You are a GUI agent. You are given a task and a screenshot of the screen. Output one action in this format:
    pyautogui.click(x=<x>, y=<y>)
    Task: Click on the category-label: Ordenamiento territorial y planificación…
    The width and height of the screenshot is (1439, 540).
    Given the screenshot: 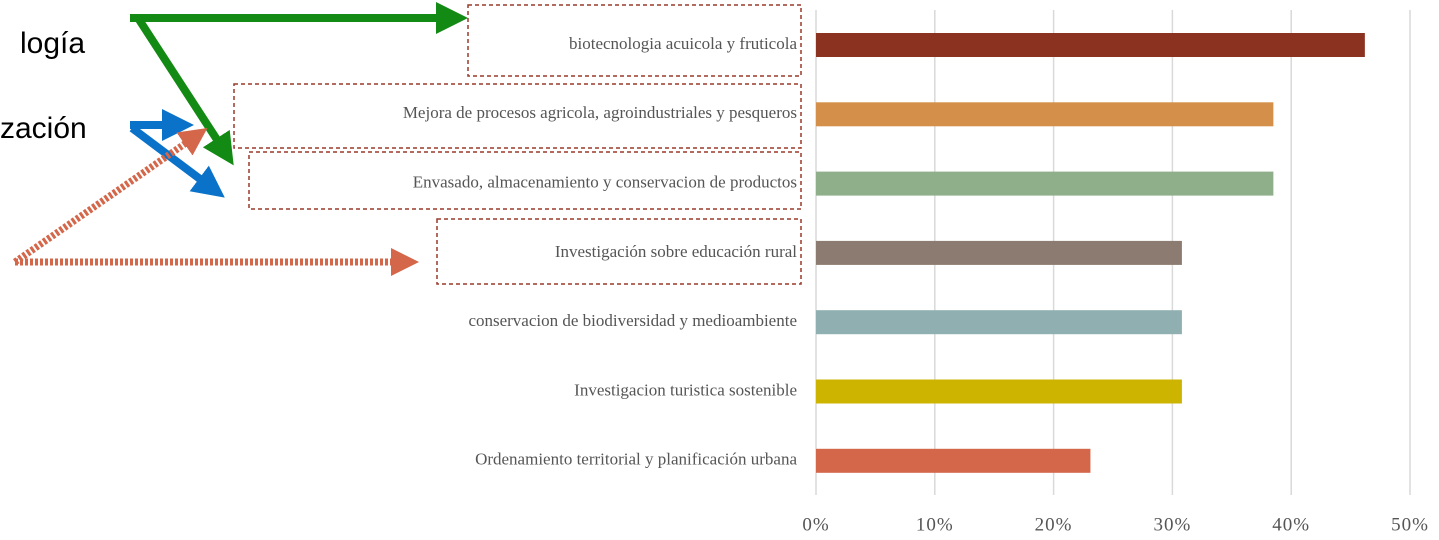 What is the action you would take?
    pyautogui.click(x=636, y=459)
    